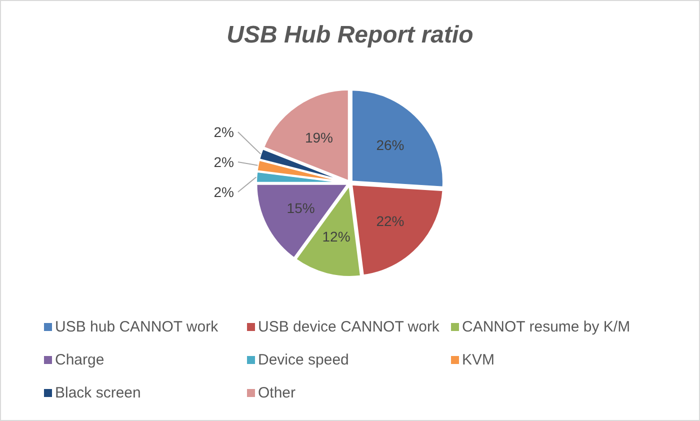 The height and width of the screenshot is (421, 700). I want to click on legend-label: Device speed, so click(303, 360).